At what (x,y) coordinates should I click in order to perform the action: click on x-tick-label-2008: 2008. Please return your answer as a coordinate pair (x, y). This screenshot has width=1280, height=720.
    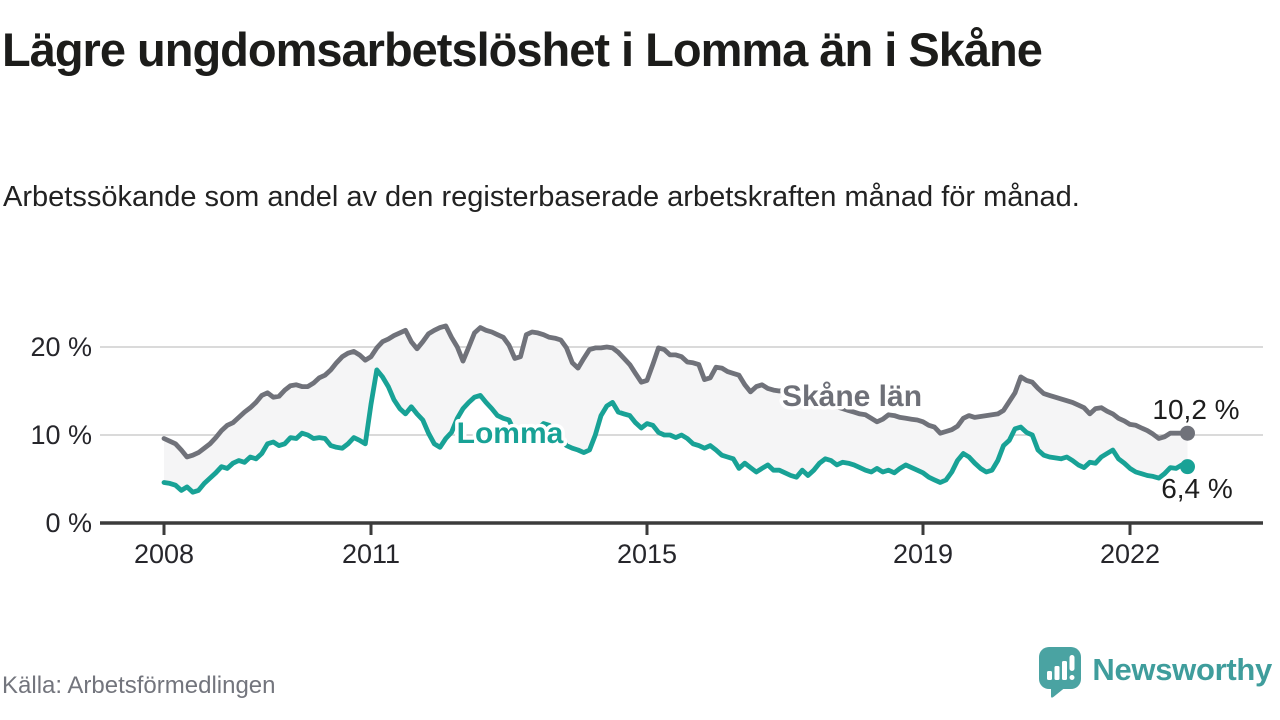
    Looking at the image, I should click on (164, 554).